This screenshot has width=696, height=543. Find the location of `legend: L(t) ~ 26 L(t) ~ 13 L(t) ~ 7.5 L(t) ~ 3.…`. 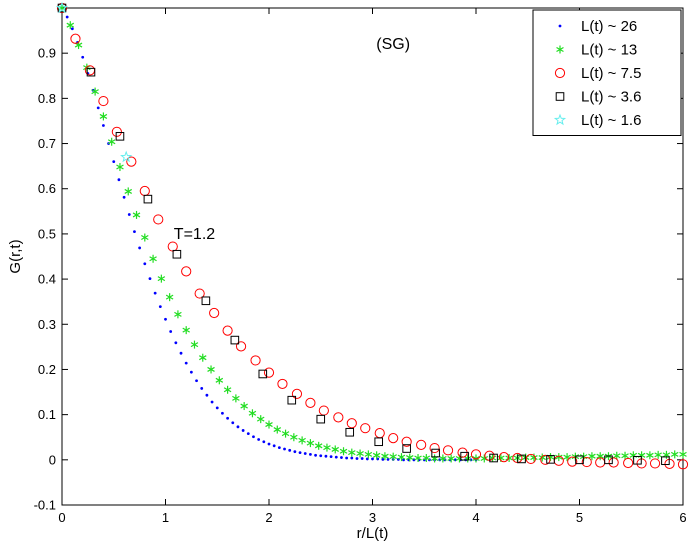

legend: L(t) ~ 26 L(t) ~ 13 L(t) ~ 7.5 L(t) ~ 3.… is located at coordinates (607, 72).